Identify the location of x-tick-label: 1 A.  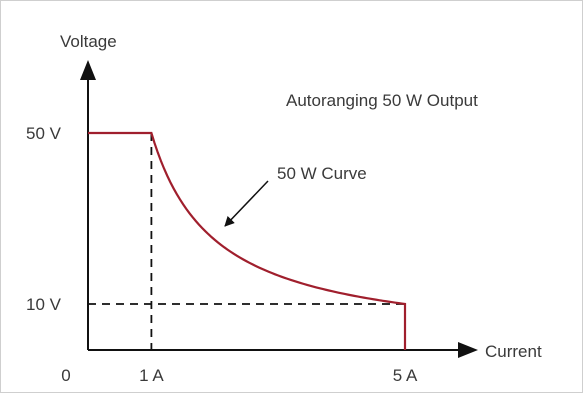
(151, 375).